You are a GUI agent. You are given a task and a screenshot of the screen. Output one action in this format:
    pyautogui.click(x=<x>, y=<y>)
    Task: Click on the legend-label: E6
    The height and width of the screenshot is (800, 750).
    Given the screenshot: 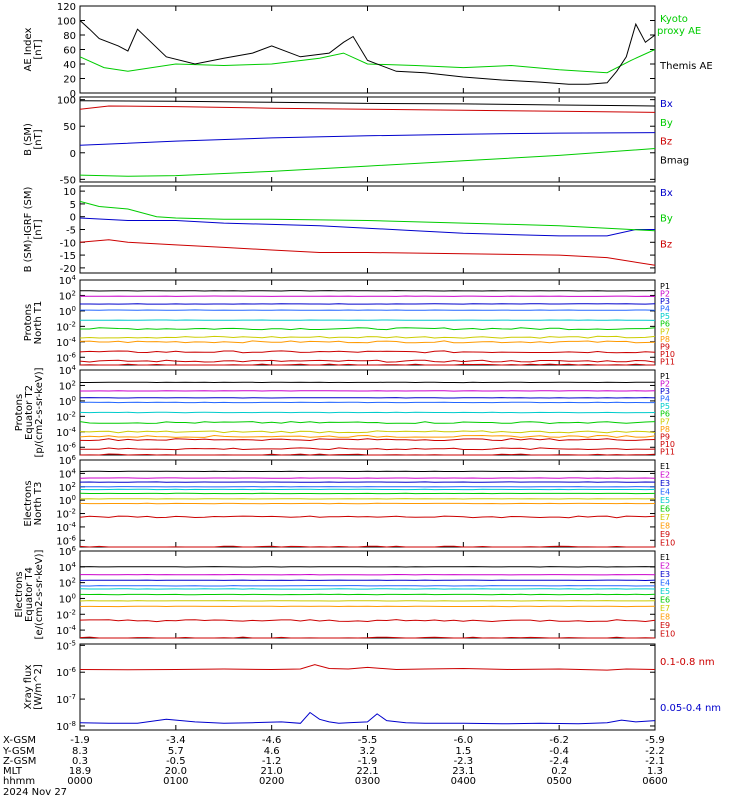 What is the action you would take?
    pyautogui.click(x=665, y=600)
    